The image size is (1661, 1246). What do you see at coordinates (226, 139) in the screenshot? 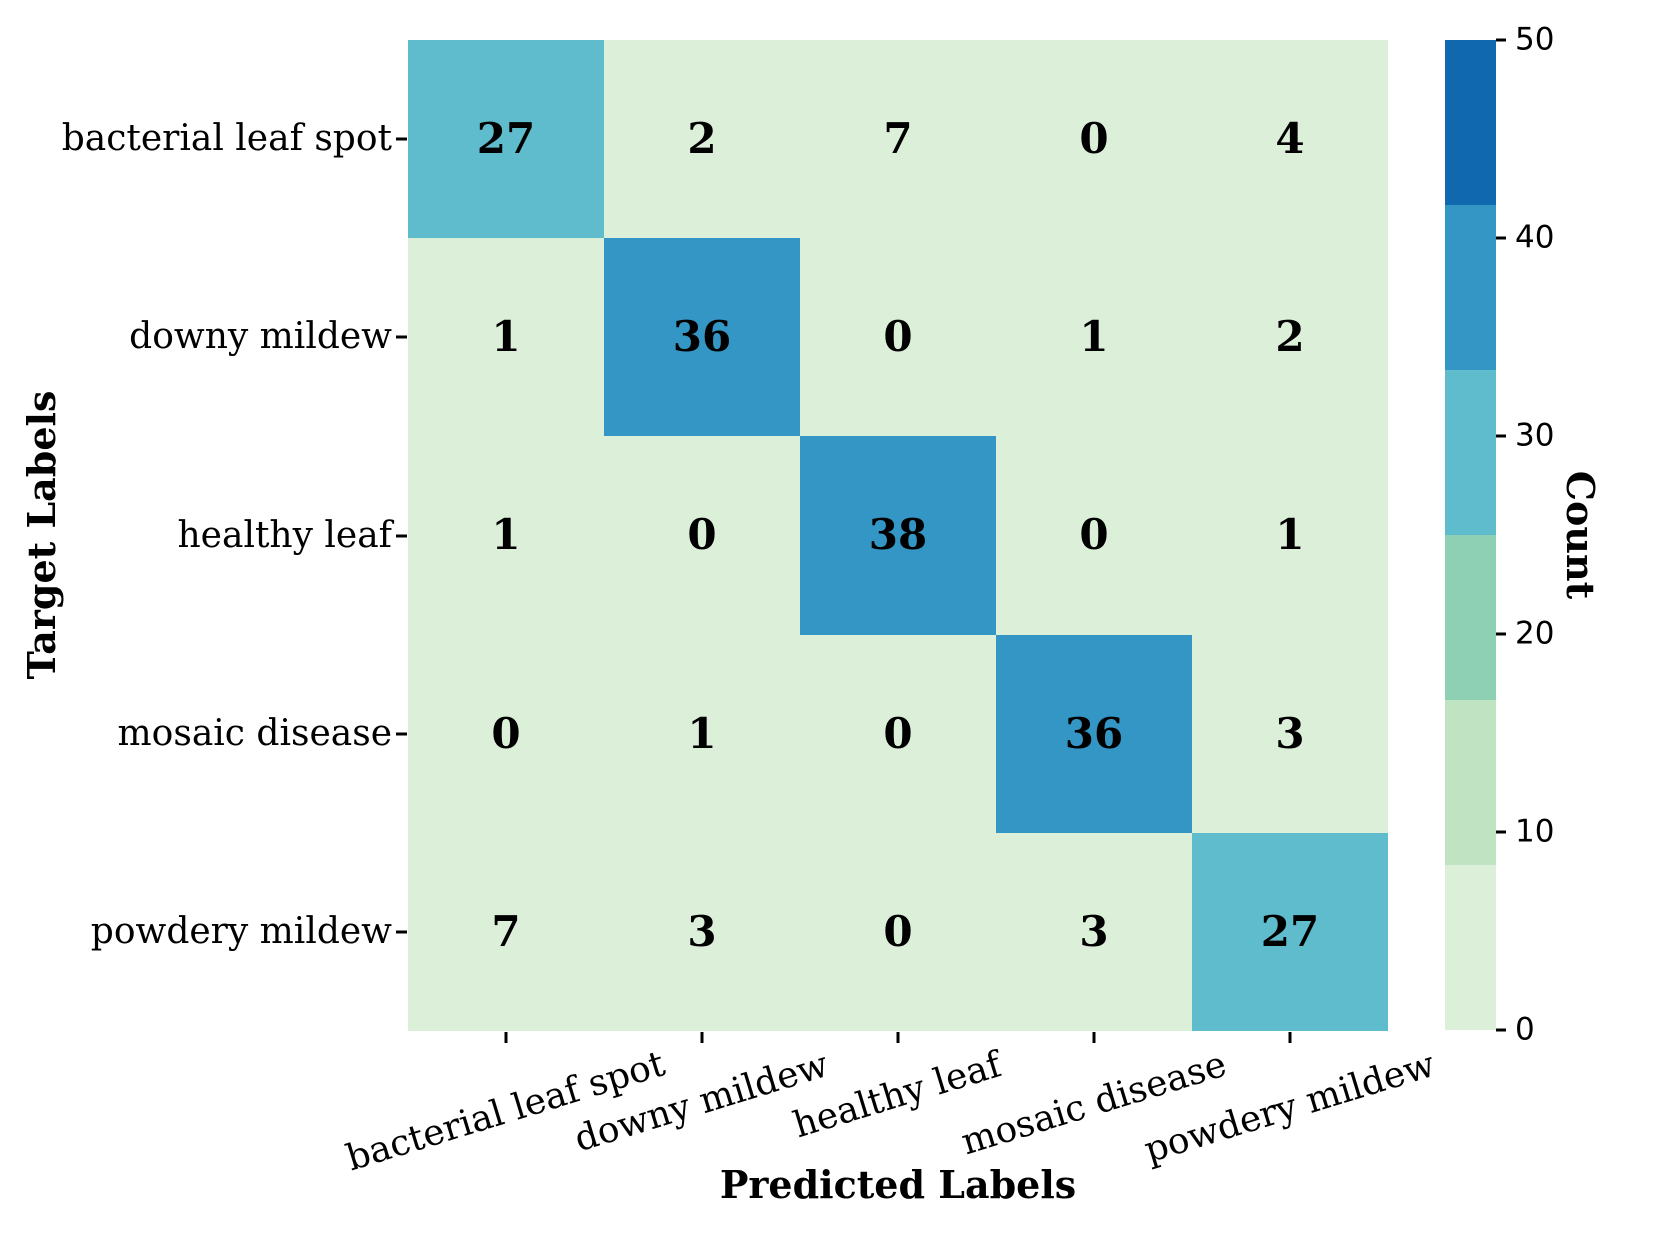
I see `y-tick-label: bacterial leaf spot` at bounding box center [226, 139].